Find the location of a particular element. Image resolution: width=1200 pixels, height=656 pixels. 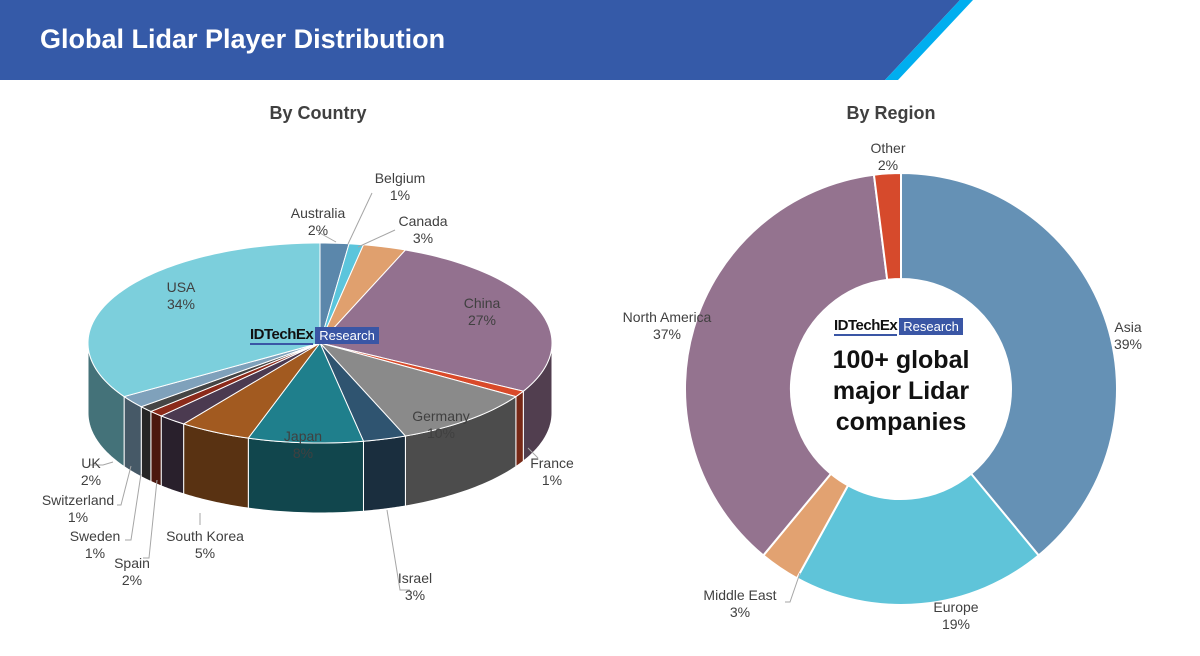

center-line: 100+ global is located at coordinates (901, 360).